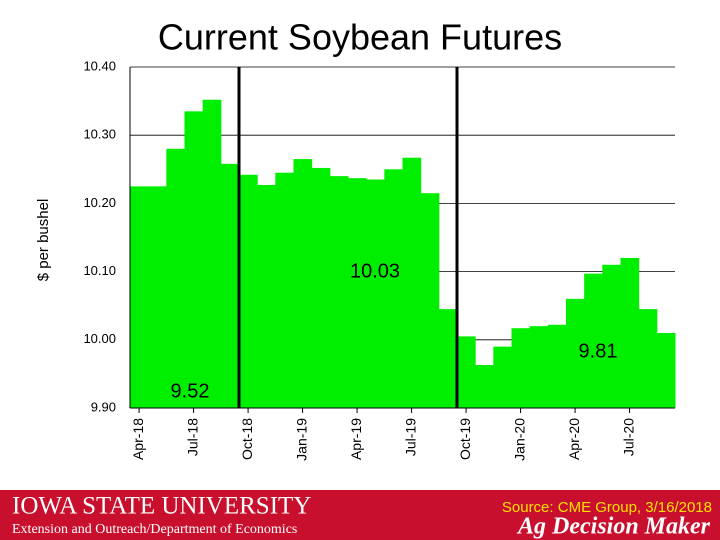  What do you see at coordinates (375, 271) in the screenshot?
I see `annotation: 10.03` at bounding box center [375, 271].